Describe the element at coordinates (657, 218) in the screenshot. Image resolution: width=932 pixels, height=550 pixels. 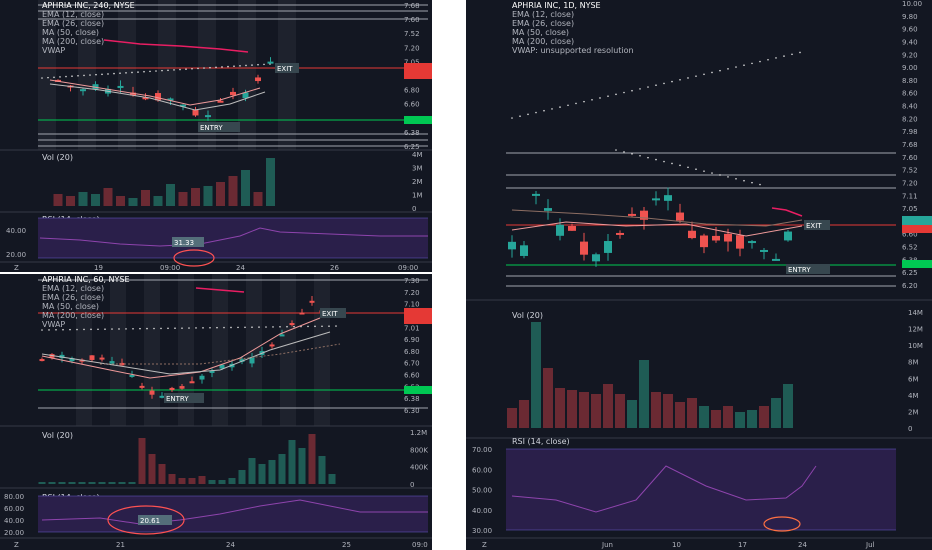
I see `ema26-line` at that location.